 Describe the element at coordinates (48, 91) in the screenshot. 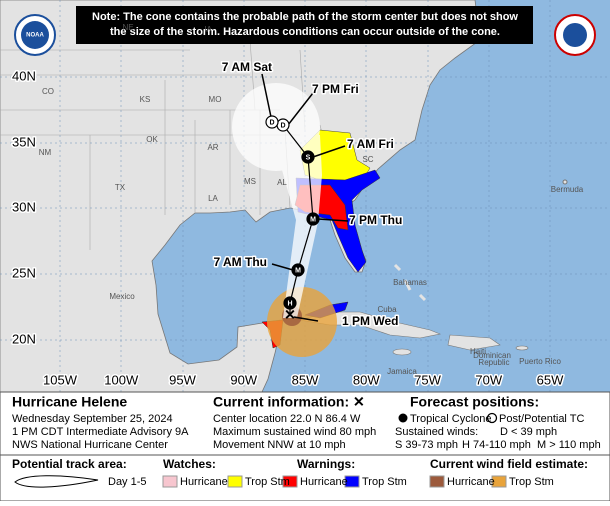

I see `place-label: CO` at that location.